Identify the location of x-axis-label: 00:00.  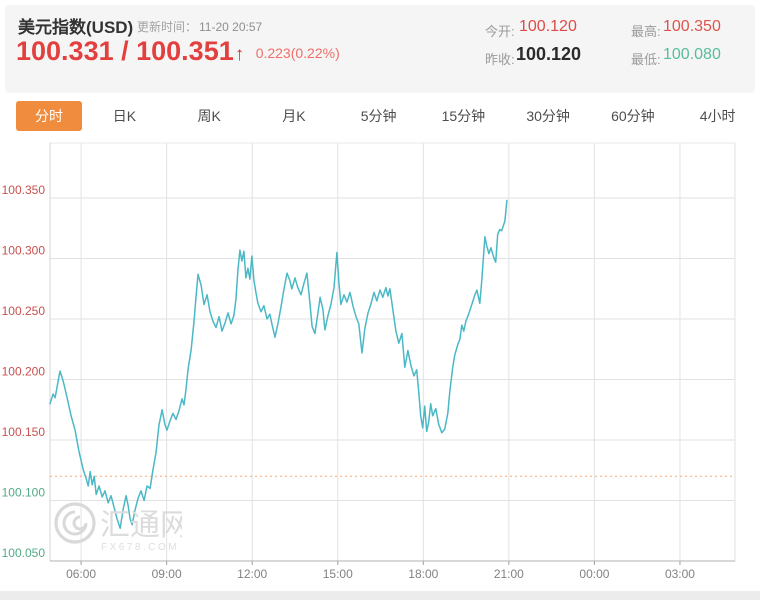
(594, 574).